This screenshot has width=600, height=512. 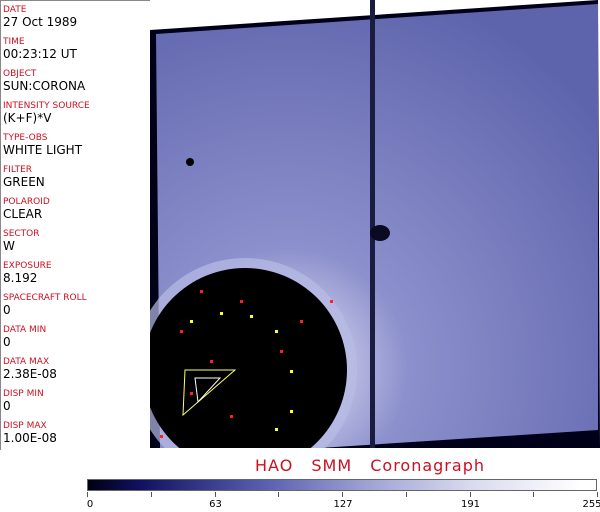 I want to click on field-label: OBJECT, so click(x=20, y=74).